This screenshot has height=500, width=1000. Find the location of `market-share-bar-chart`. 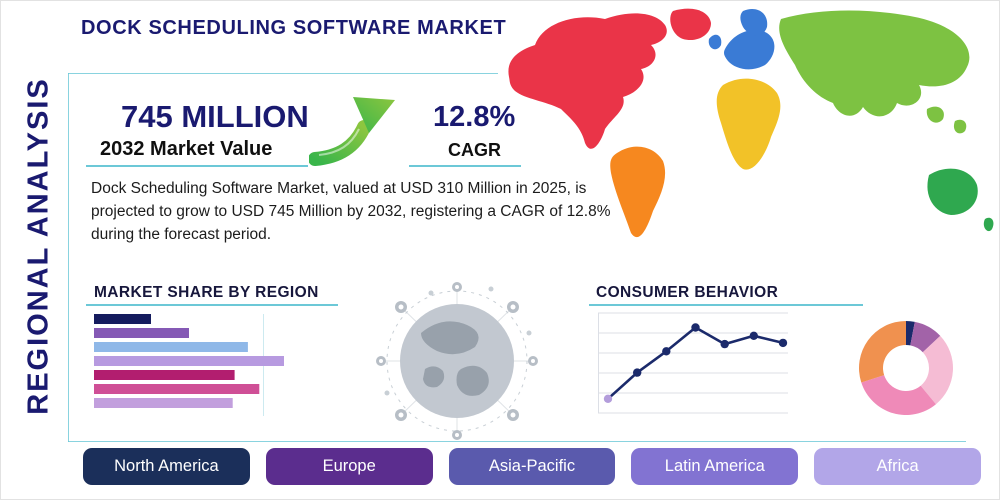

market-share-bar-chart is located at coordinates (189, 365).